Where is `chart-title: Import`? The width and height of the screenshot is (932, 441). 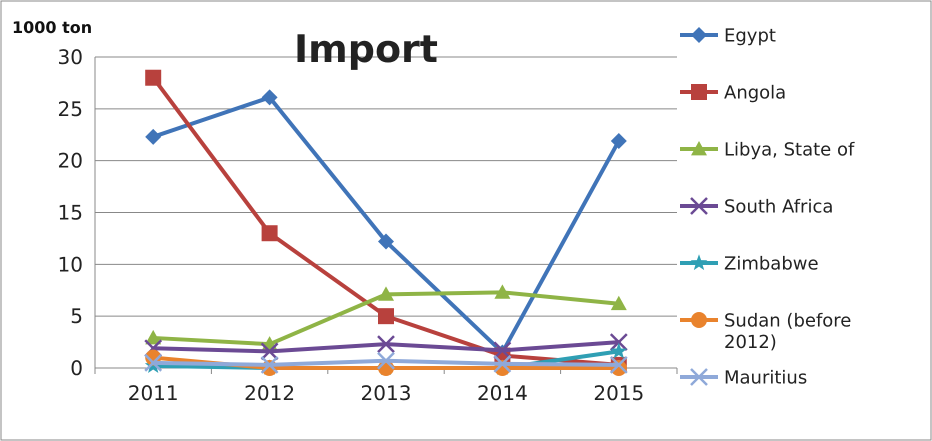
chart-title: Import is located at coordinates (366, 49).